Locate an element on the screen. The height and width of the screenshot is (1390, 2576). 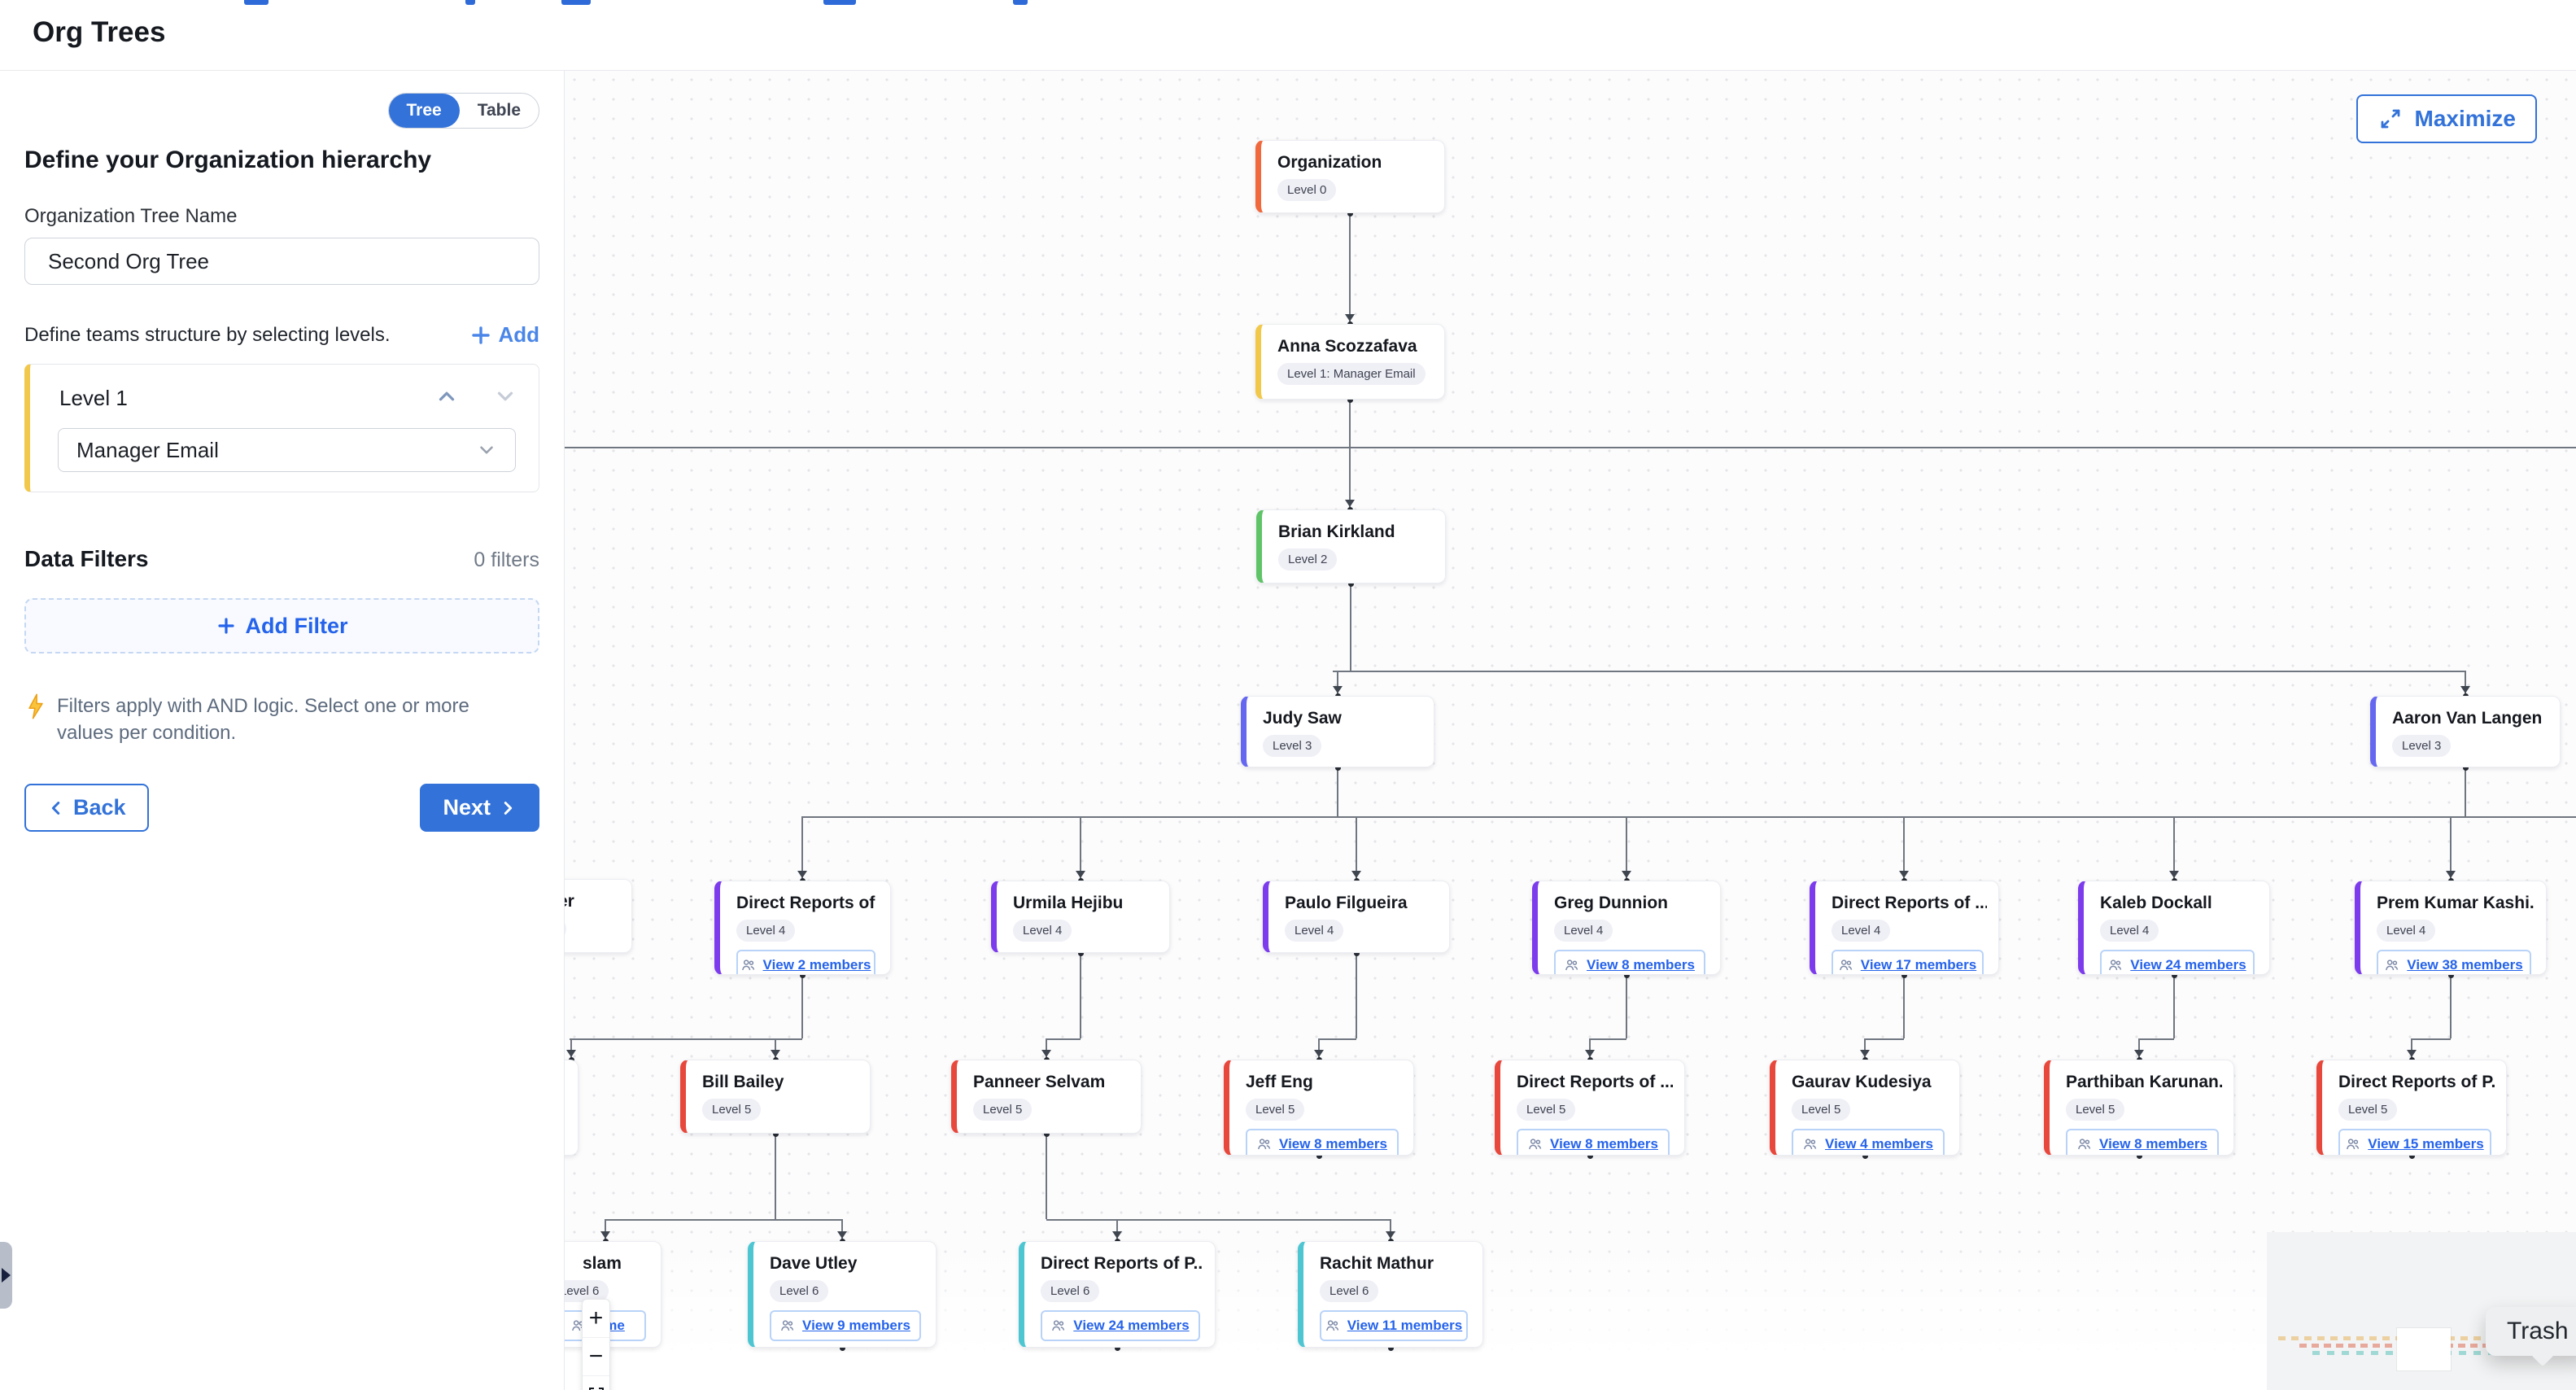
trash-tooltip: Trash is located at coordinates (2531, 1337).